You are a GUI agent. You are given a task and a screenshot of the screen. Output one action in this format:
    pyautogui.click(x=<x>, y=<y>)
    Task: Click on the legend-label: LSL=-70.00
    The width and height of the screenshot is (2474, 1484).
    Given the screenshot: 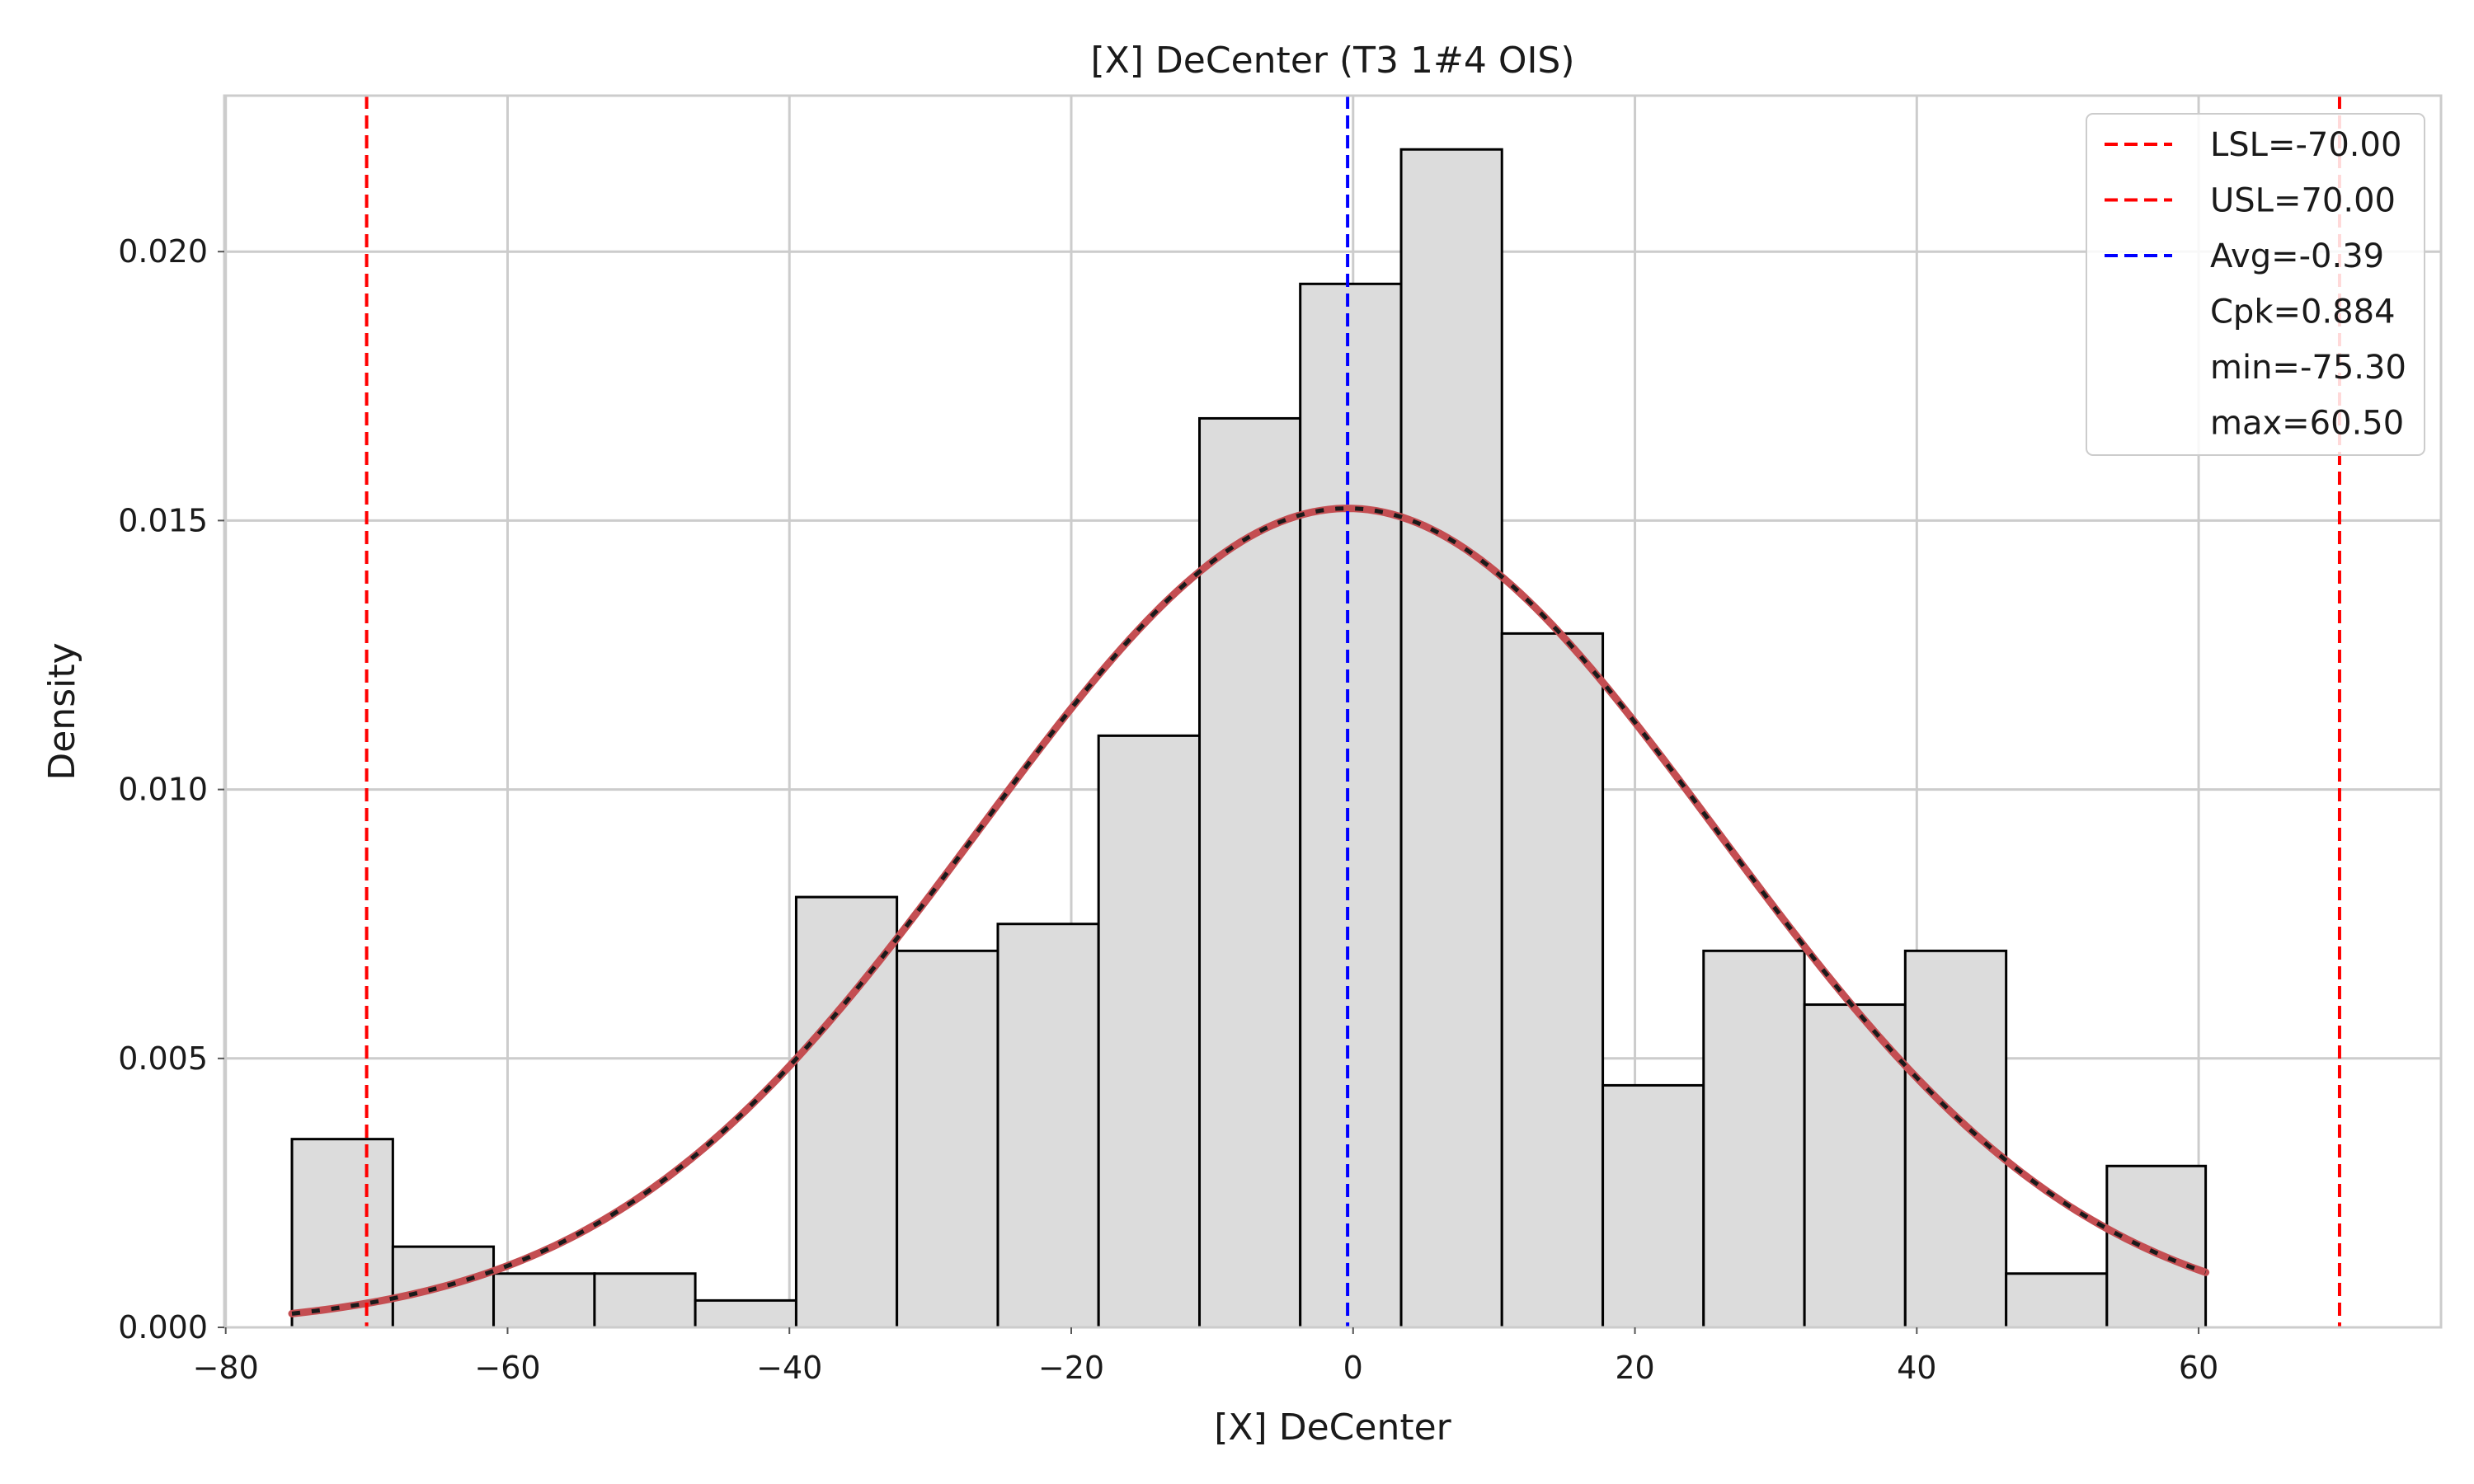 What is the action you would take?
    pyautogui.click(x=2305, y=145)
    